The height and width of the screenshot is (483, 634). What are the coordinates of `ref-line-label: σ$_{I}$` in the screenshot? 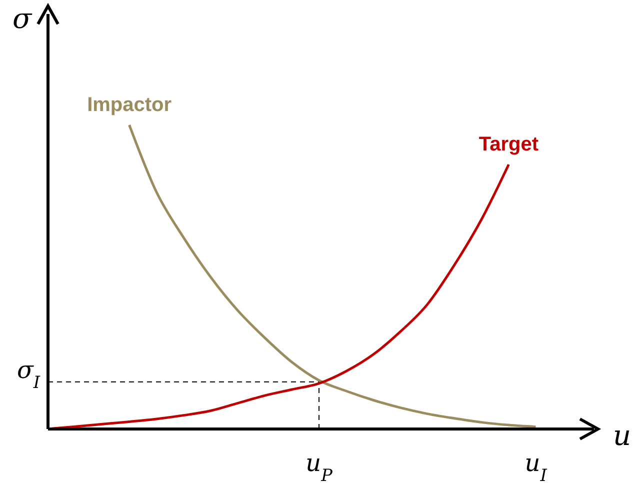 It's located at (28, 374).